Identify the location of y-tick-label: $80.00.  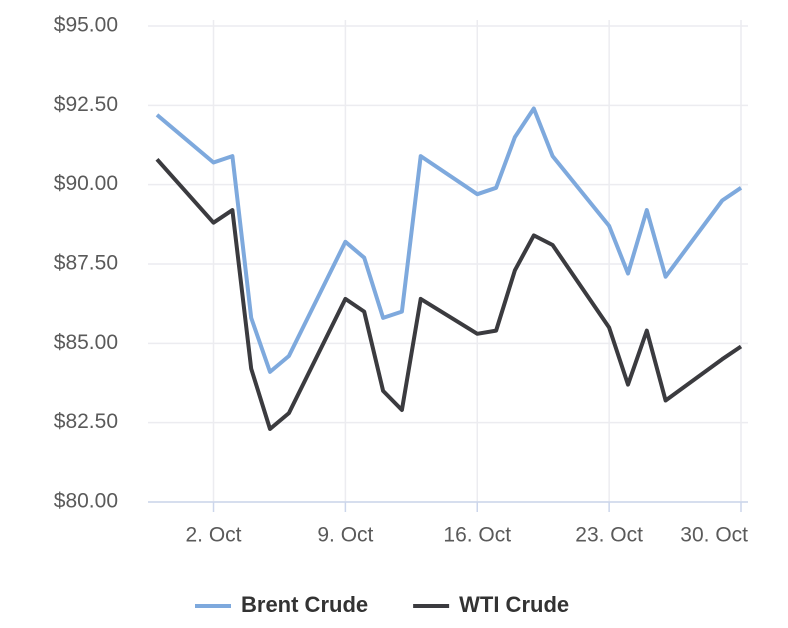
(86, 501).